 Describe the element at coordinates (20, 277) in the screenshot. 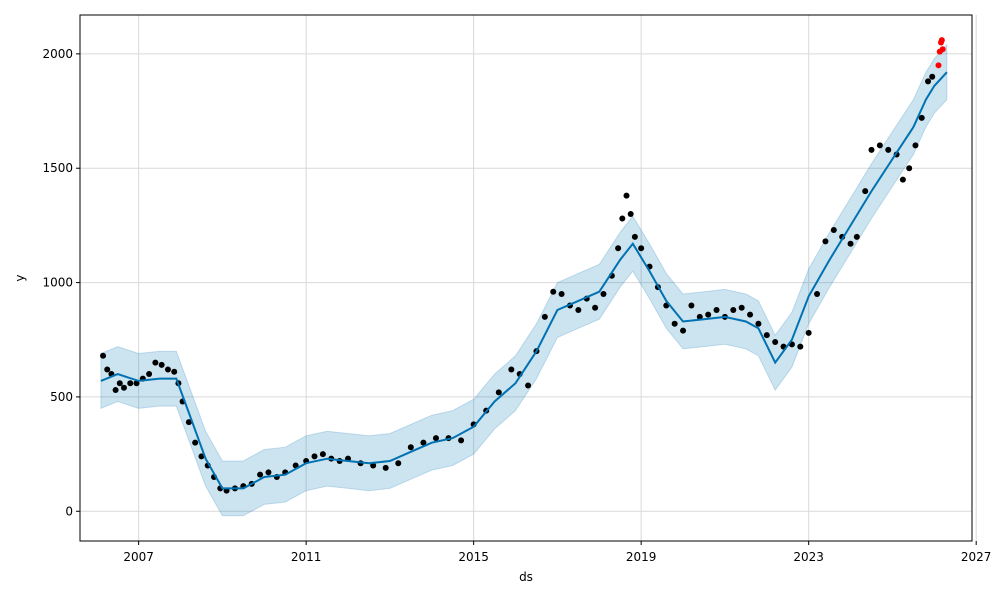

I see `y-axis-label: y` at that location.